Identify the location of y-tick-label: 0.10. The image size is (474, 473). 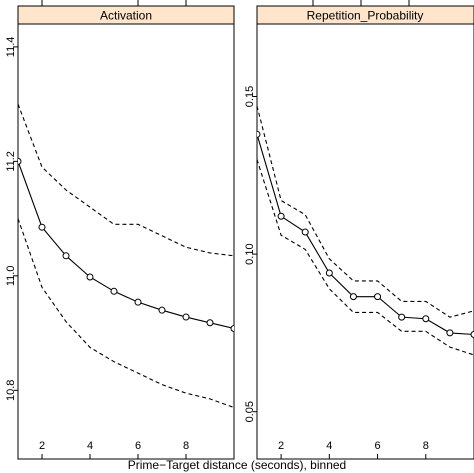
(250, 253).